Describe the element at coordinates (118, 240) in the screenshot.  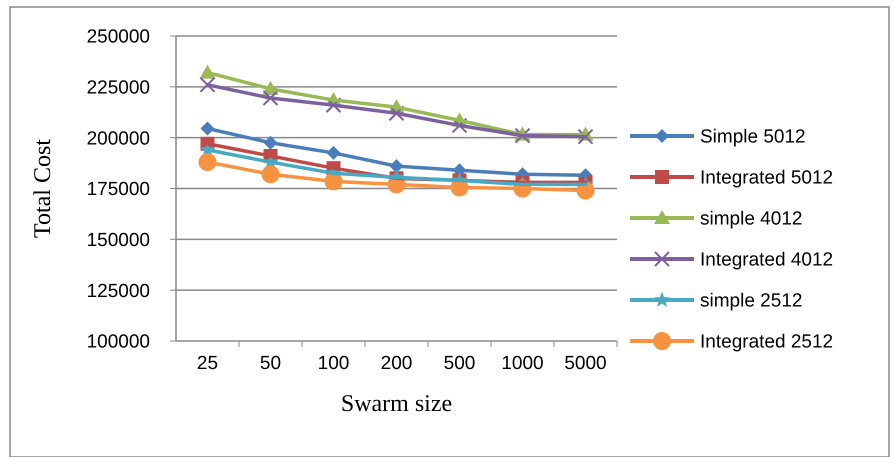
I see `y-tick-label: 150000` at that location.